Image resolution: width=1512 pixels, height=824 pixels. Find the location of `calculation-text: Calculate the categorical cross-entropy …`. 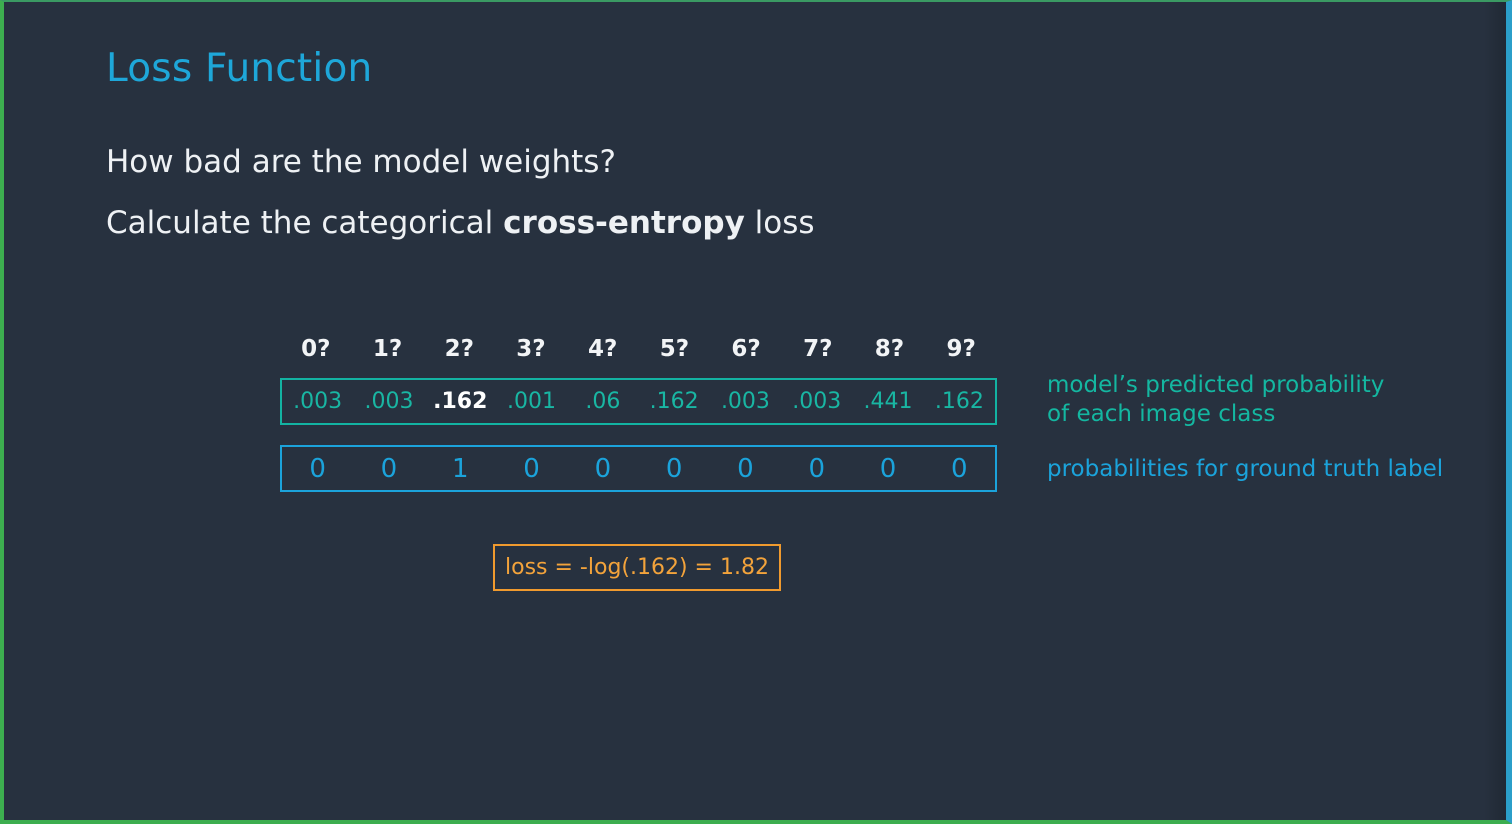

calculation-text: Calculate the categorical cross-entropy … is located at coordinates (460, 223).